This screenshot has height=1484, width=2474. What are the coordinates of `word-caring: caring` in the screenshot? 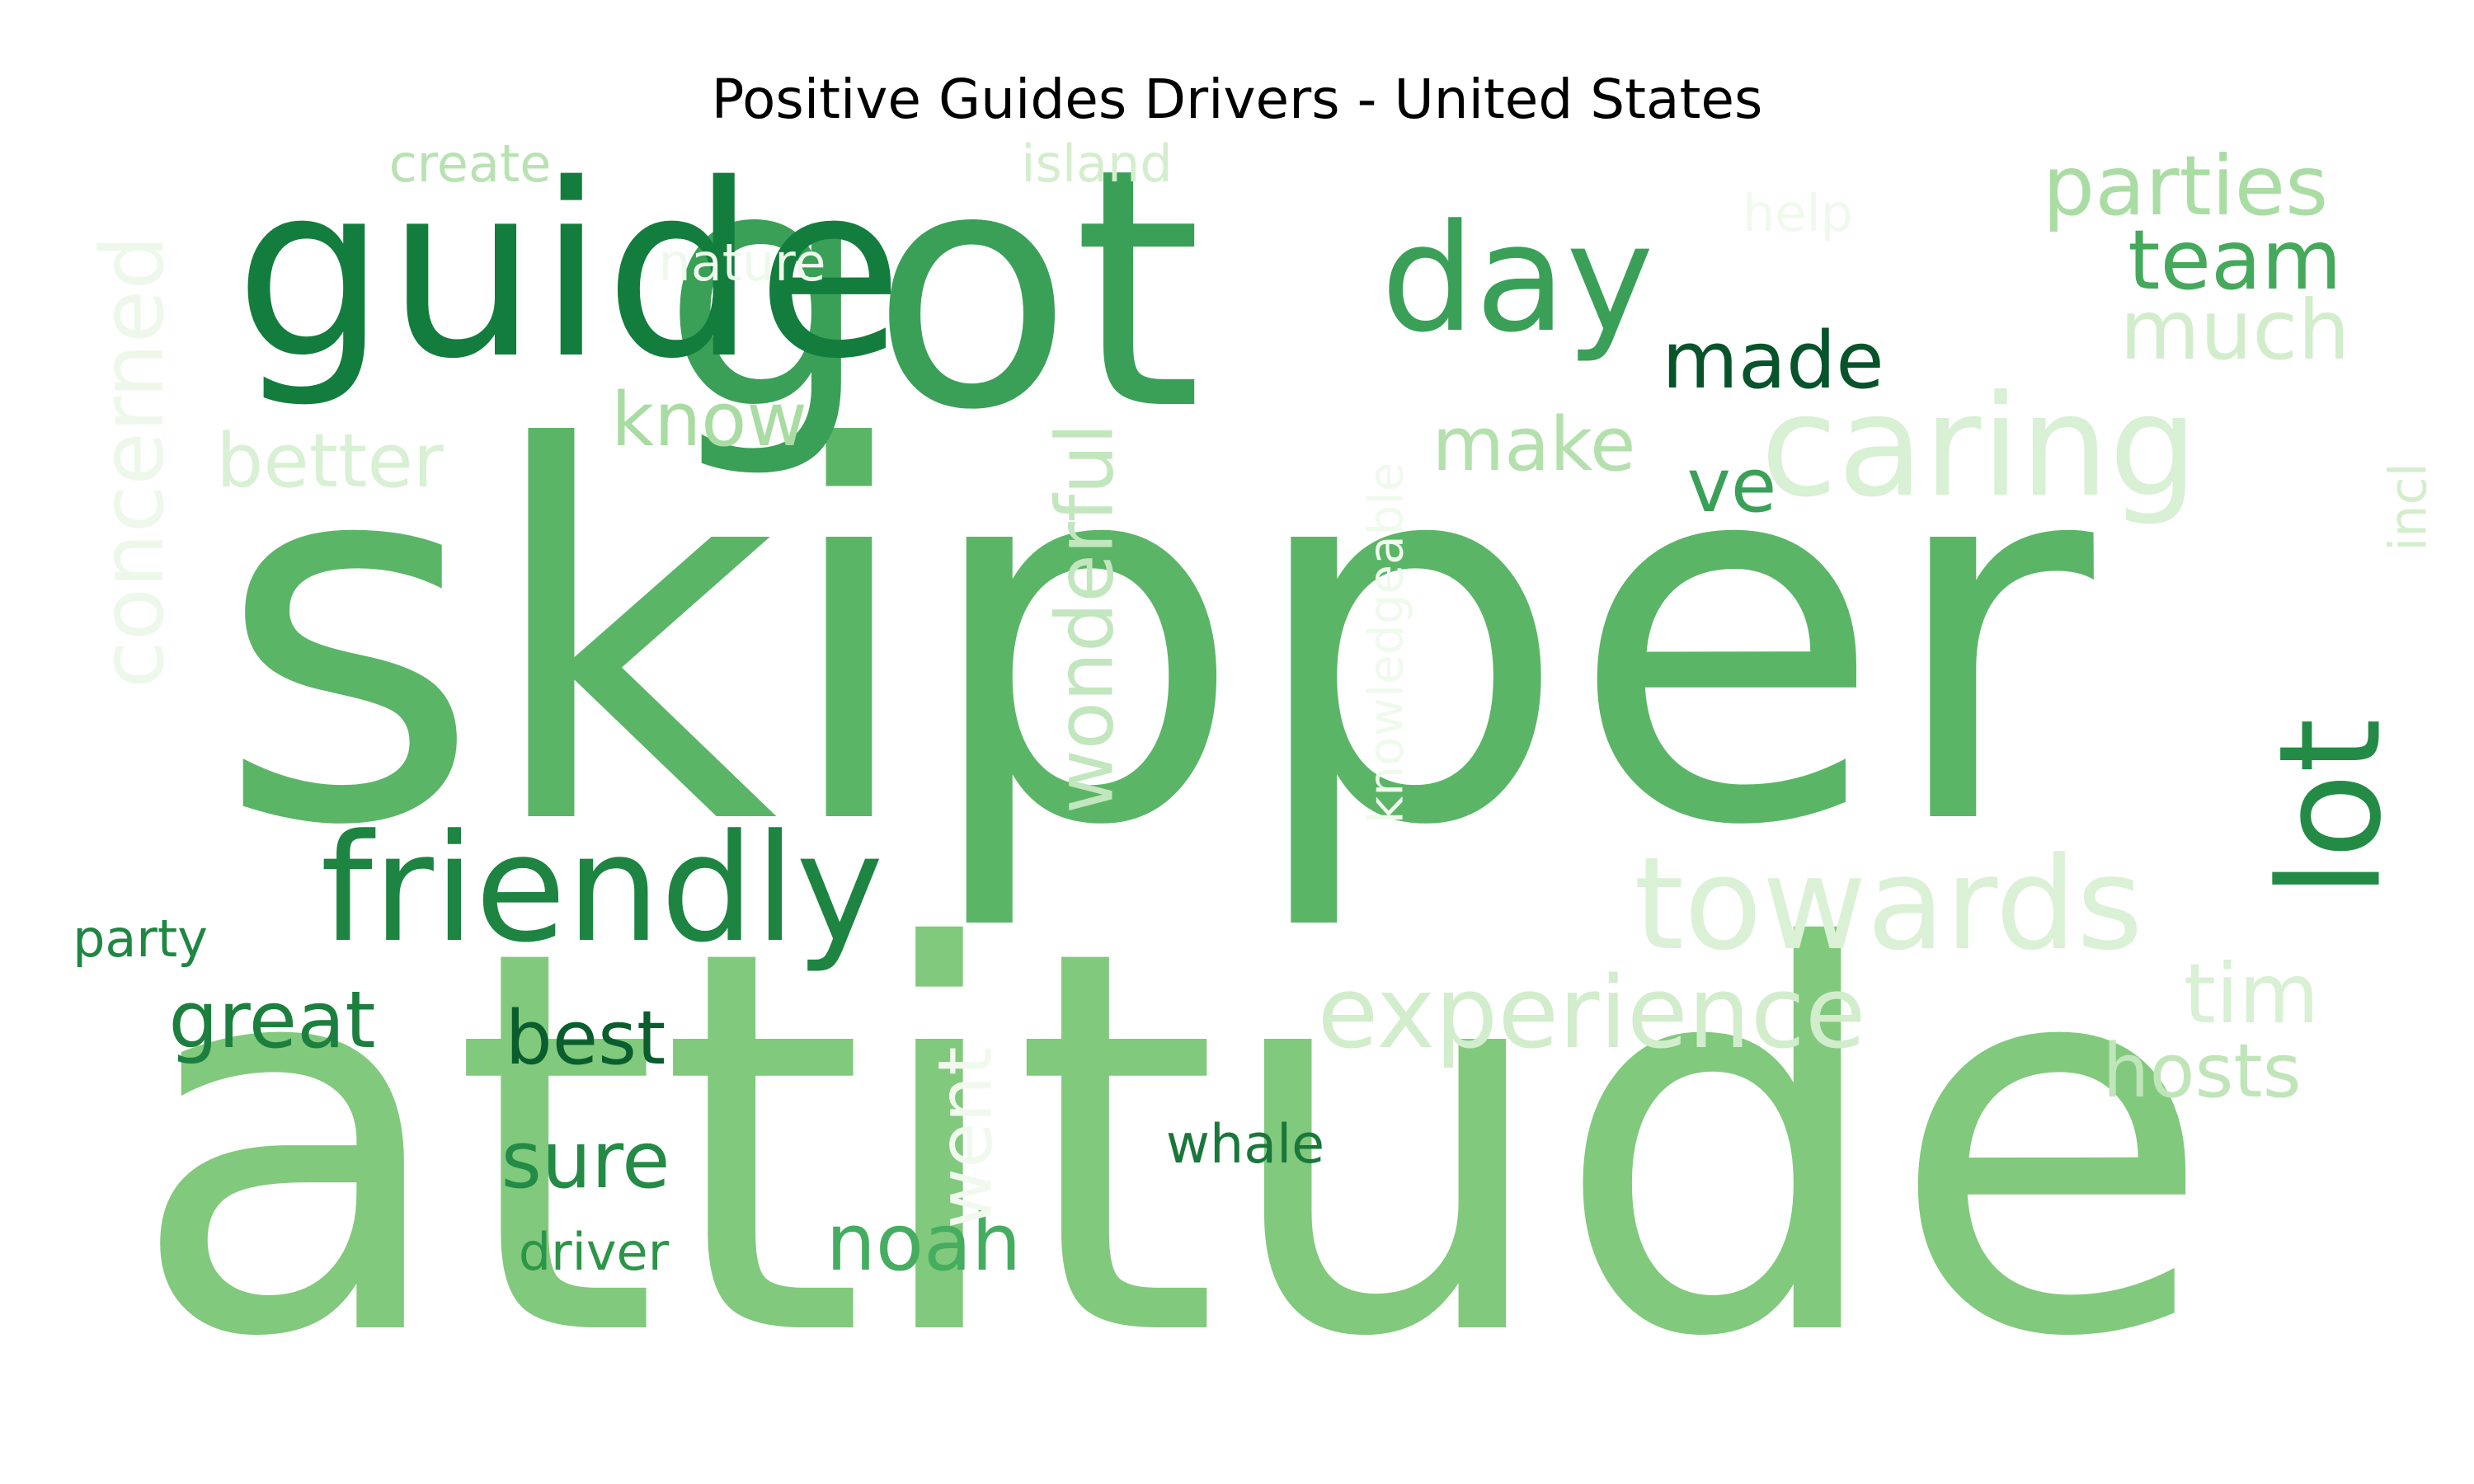 It's located at (1979, 446).